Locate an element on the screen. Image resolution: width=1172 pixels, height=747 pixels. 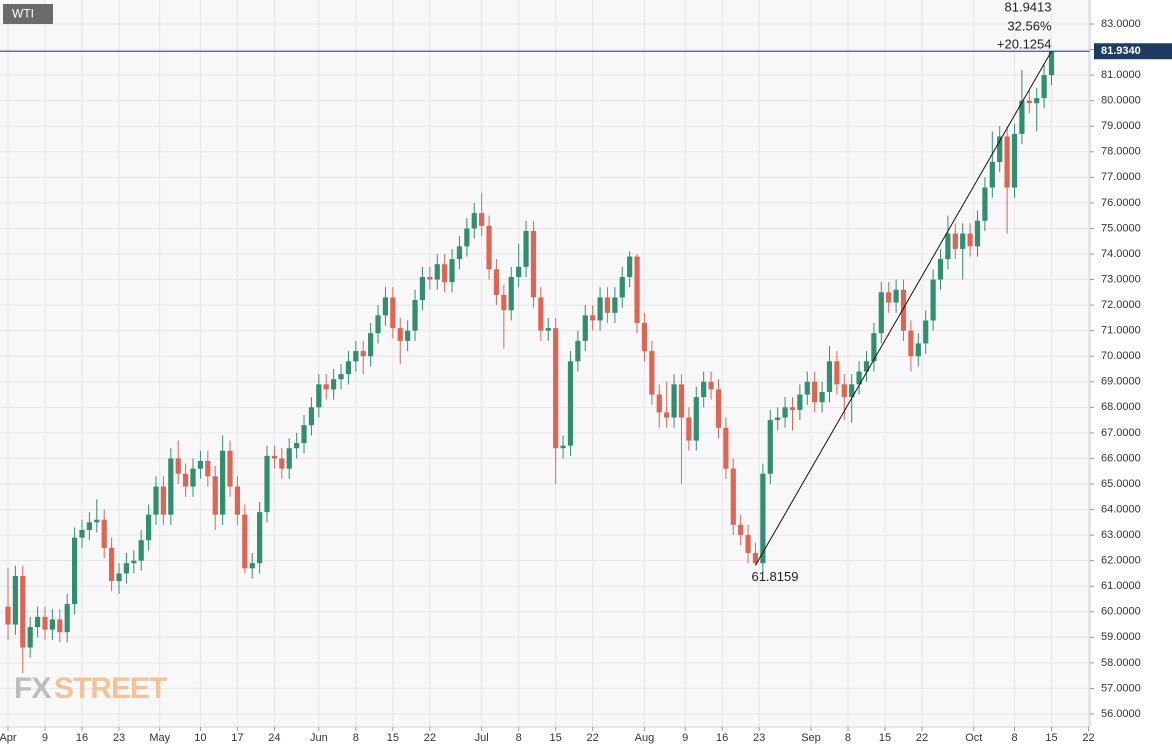
x-tick-label: 23 is located at coordinates (119, 738).